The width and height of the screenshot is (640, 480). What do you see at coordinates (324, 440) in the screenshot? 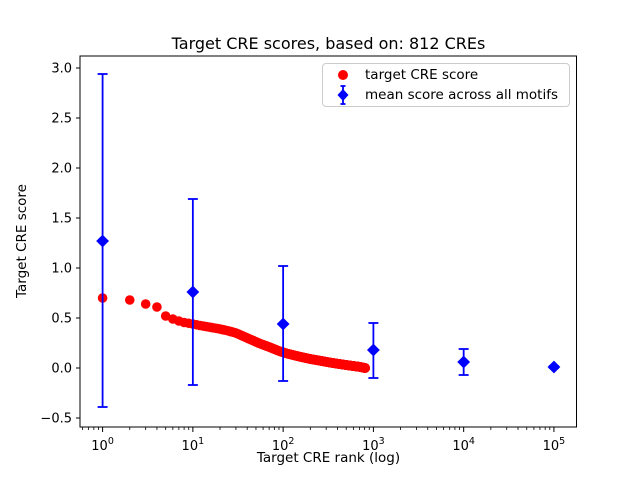
I see `x-axis: 10⁰ 10¹ 10² 10³ 10⁴ 10⁵` at bounding box center [324, 440].